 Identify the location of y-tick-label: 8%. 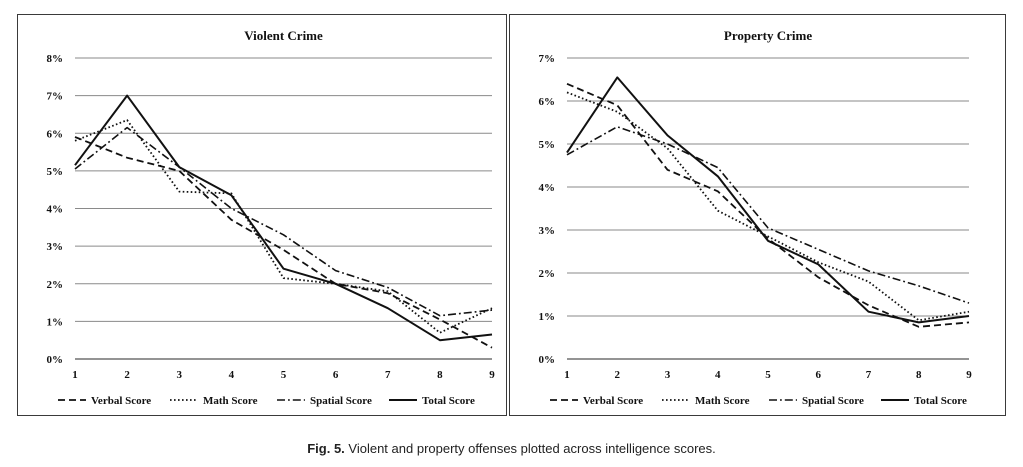
(55, 59).